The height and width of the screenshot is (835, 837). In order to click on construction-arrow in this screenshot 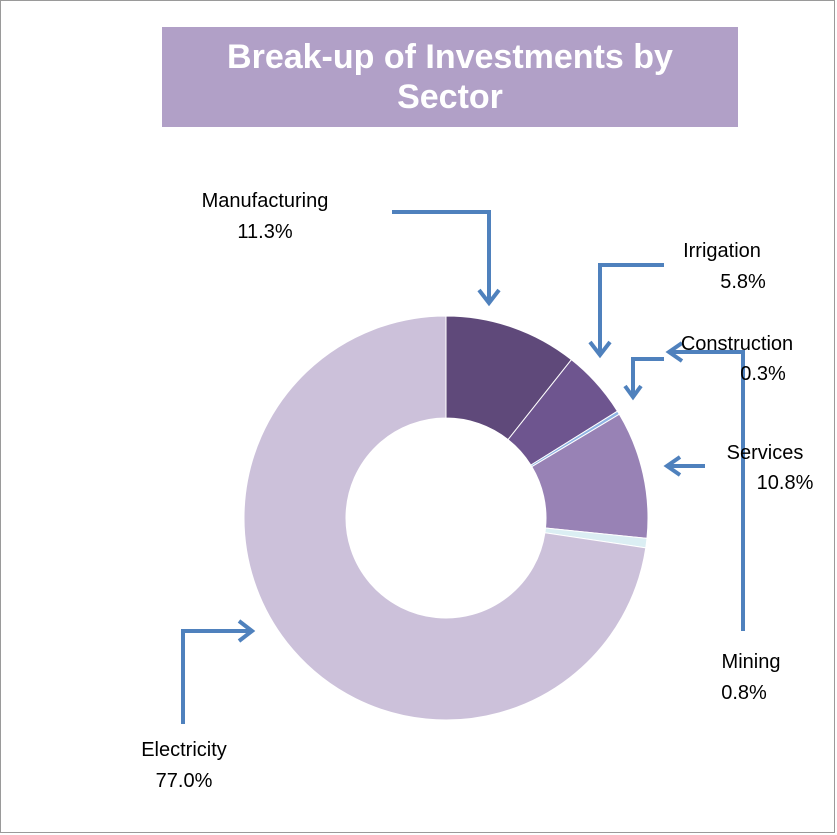, I will do `click(647, 377)`.